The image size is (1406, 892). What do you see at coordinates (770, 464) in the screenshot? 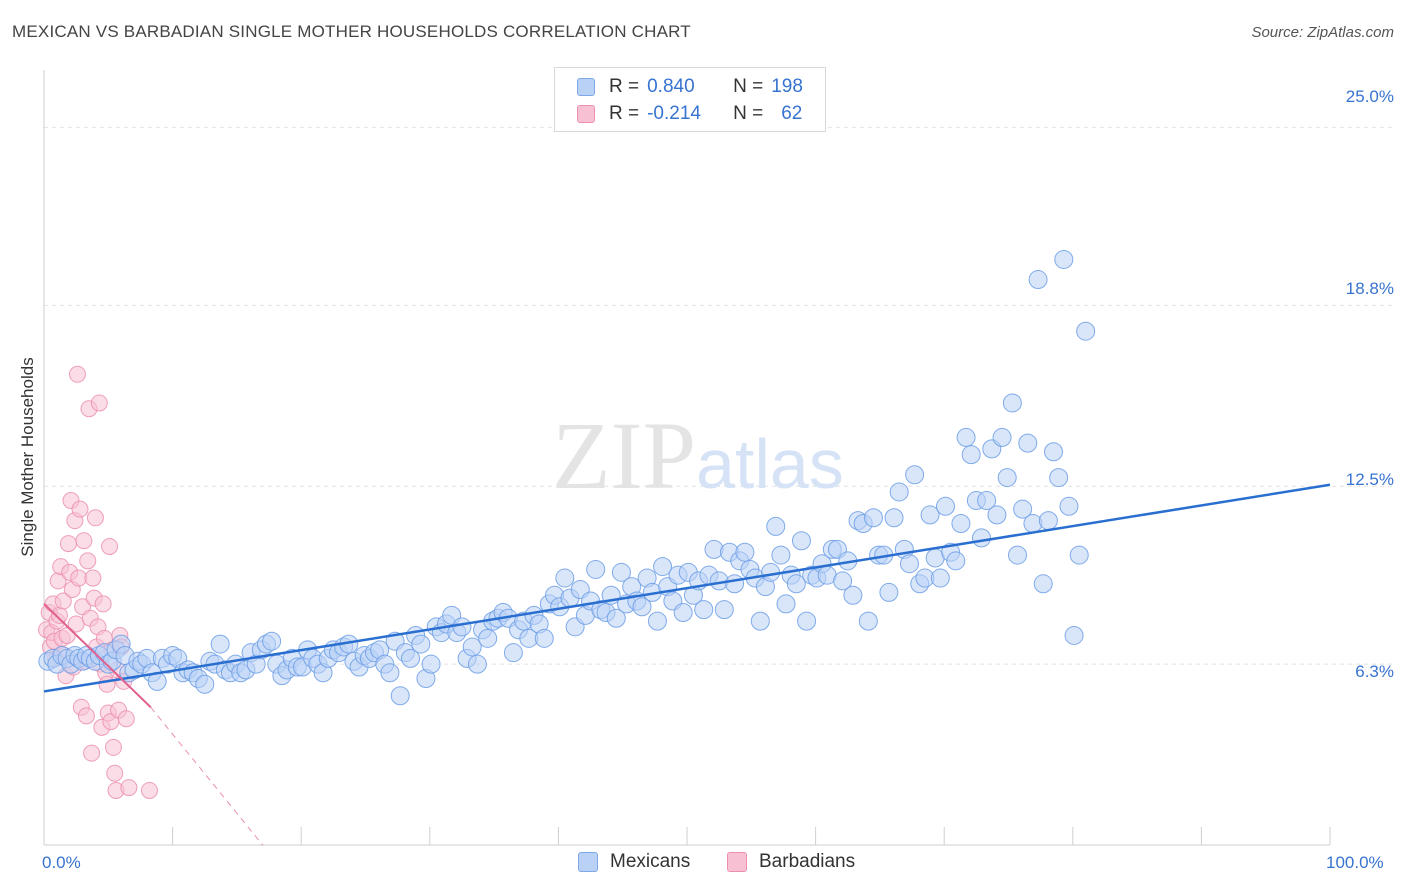
I see `watermark-atlas: atlas` at bounding box center [770, 464].